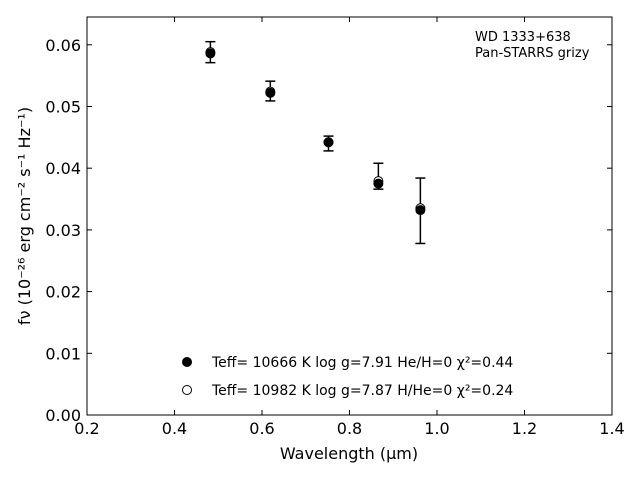 The height and width of the screenshot is (480, 640). What do you see at coordinates (532, 53) in the screenshot?
I see `annotation-line-2: Pan-STARRS grizy` at bounding box center [532, 53].